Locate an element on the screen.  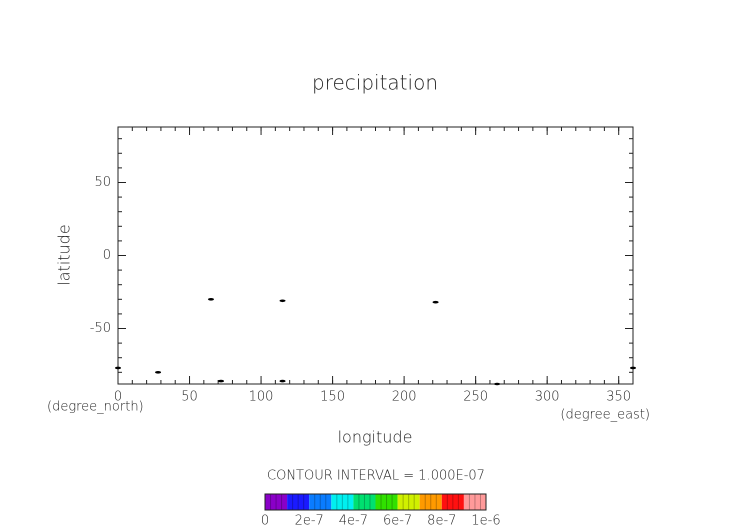
colorbar-tick-label: 4e-7 is located at coordinates (353, 521).